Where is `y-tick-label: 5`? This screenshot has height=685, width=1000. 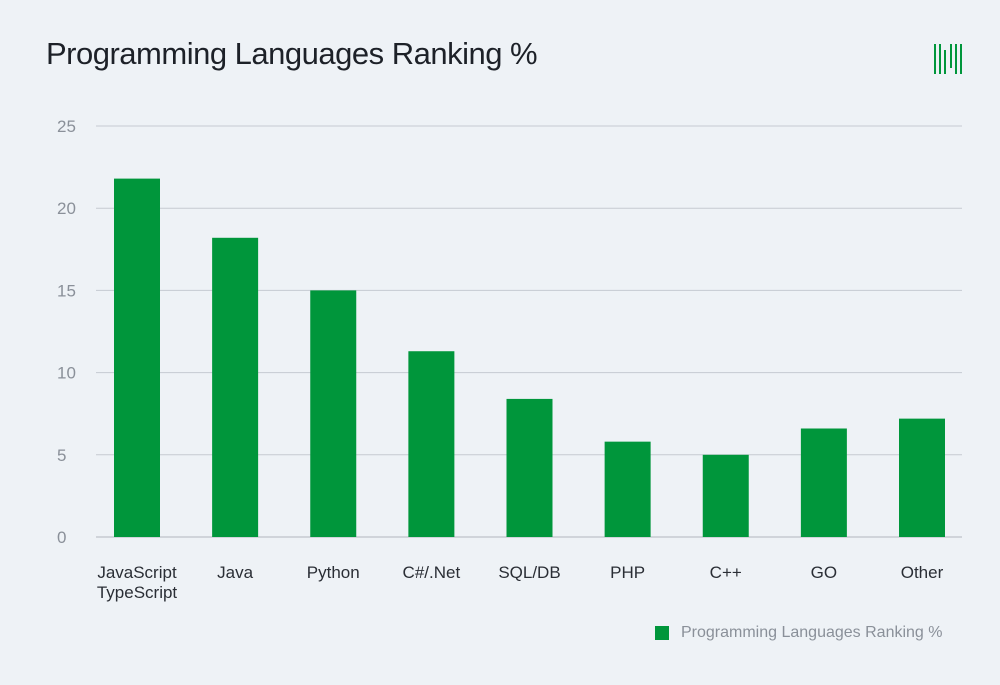 y-tick-label: 5 is located at coordinates (61, 455).